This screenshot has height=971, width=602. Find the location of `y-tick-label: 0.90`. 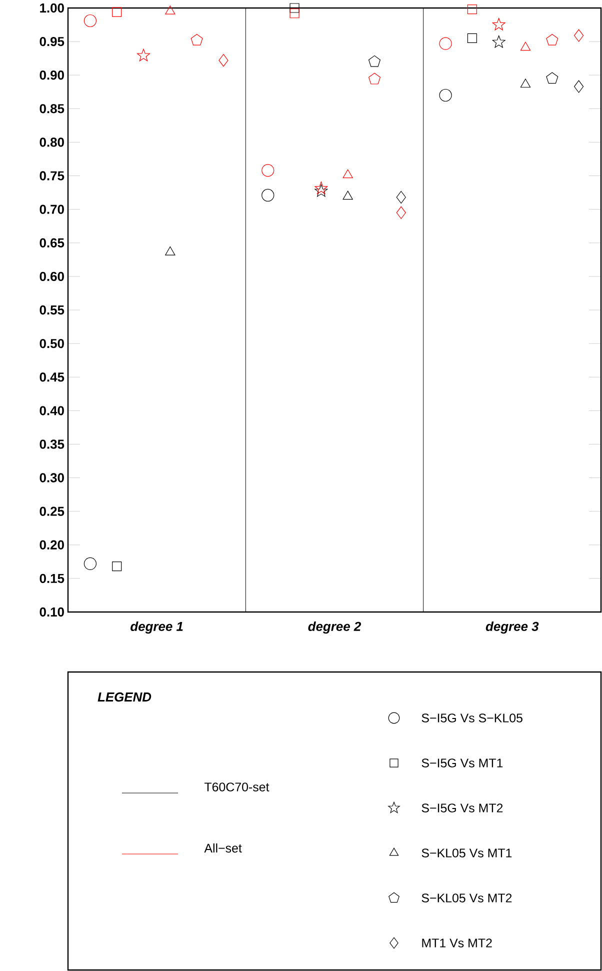

y-tick-label: 0.90 is located at coordinates (52, 75).